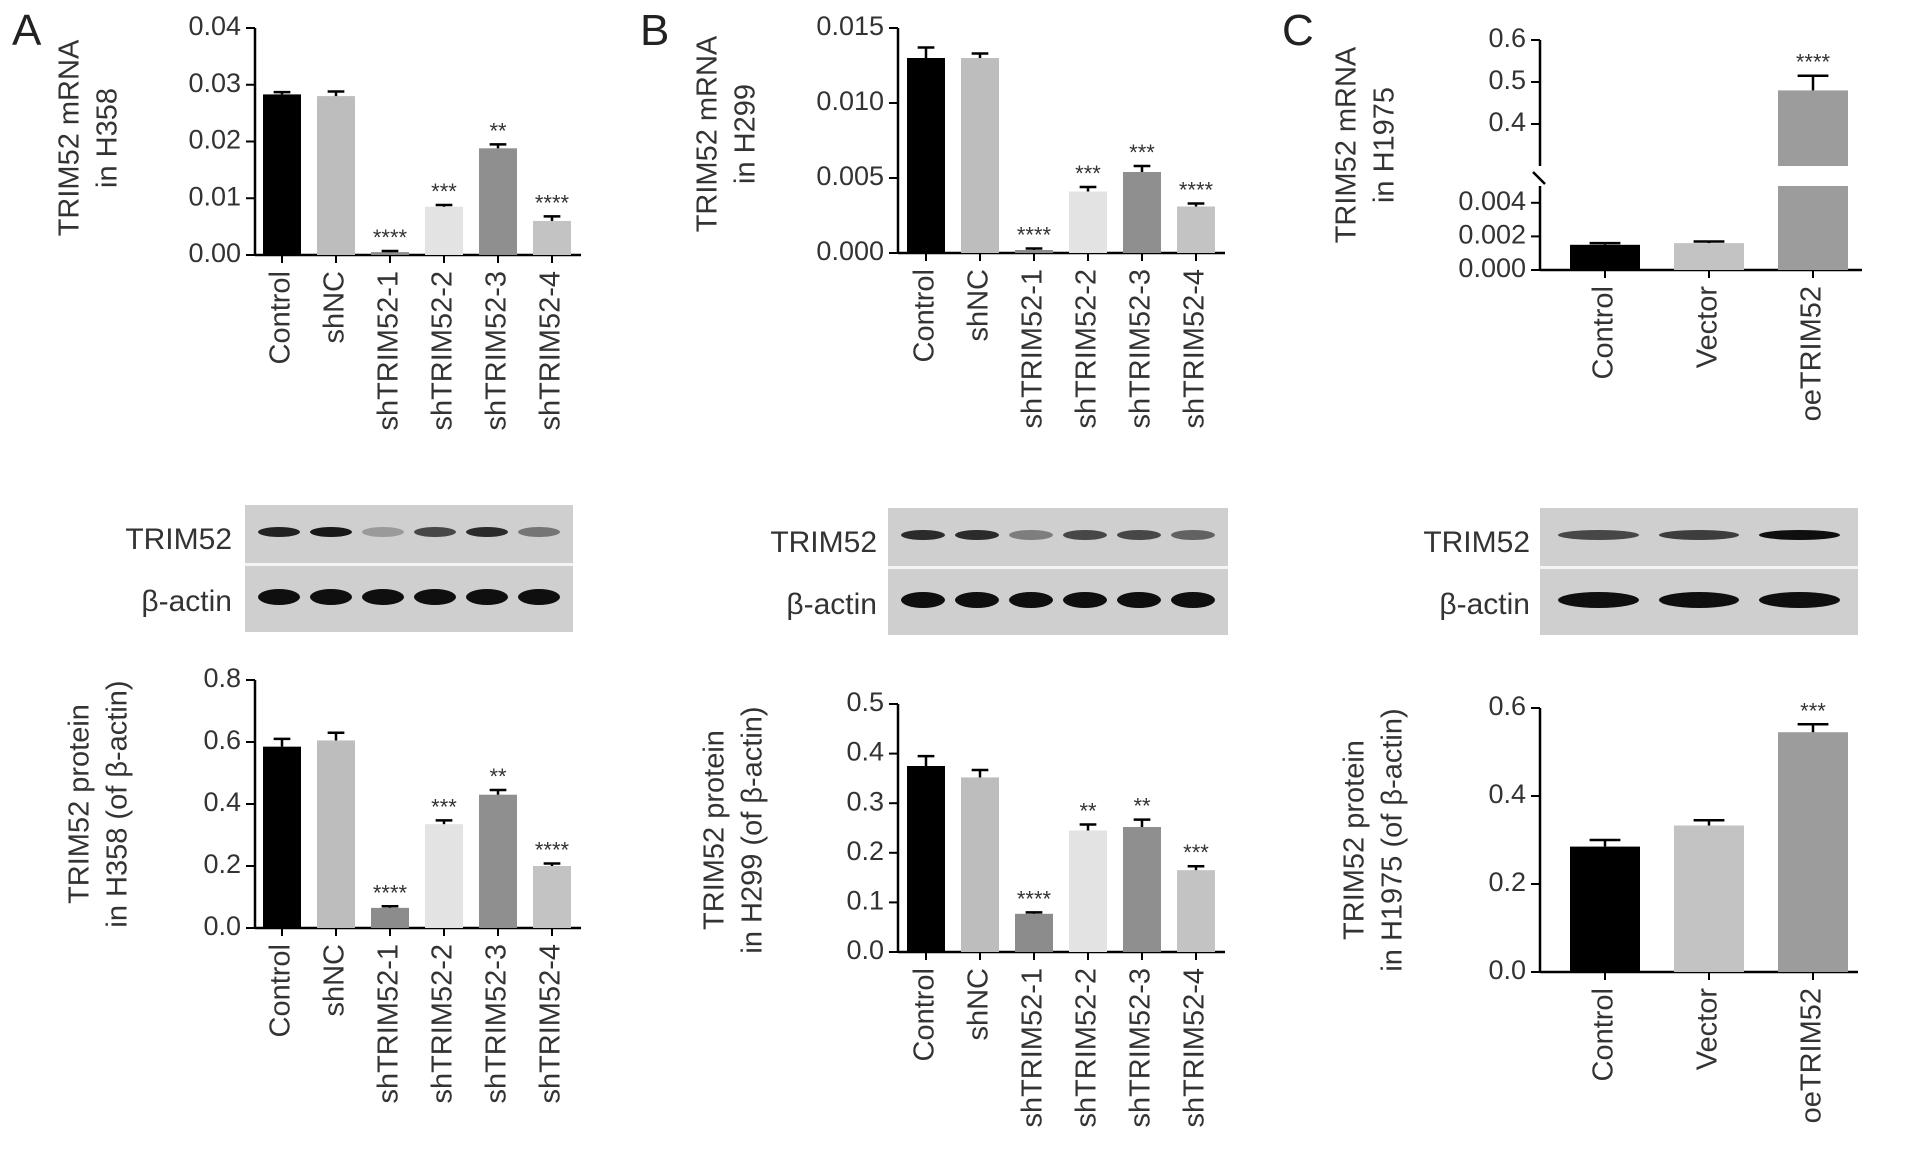  Describe the element at coordinates (753, 829) in the screenshot. I see `y-axis-label: in H299 (of β-actin)` at that location.